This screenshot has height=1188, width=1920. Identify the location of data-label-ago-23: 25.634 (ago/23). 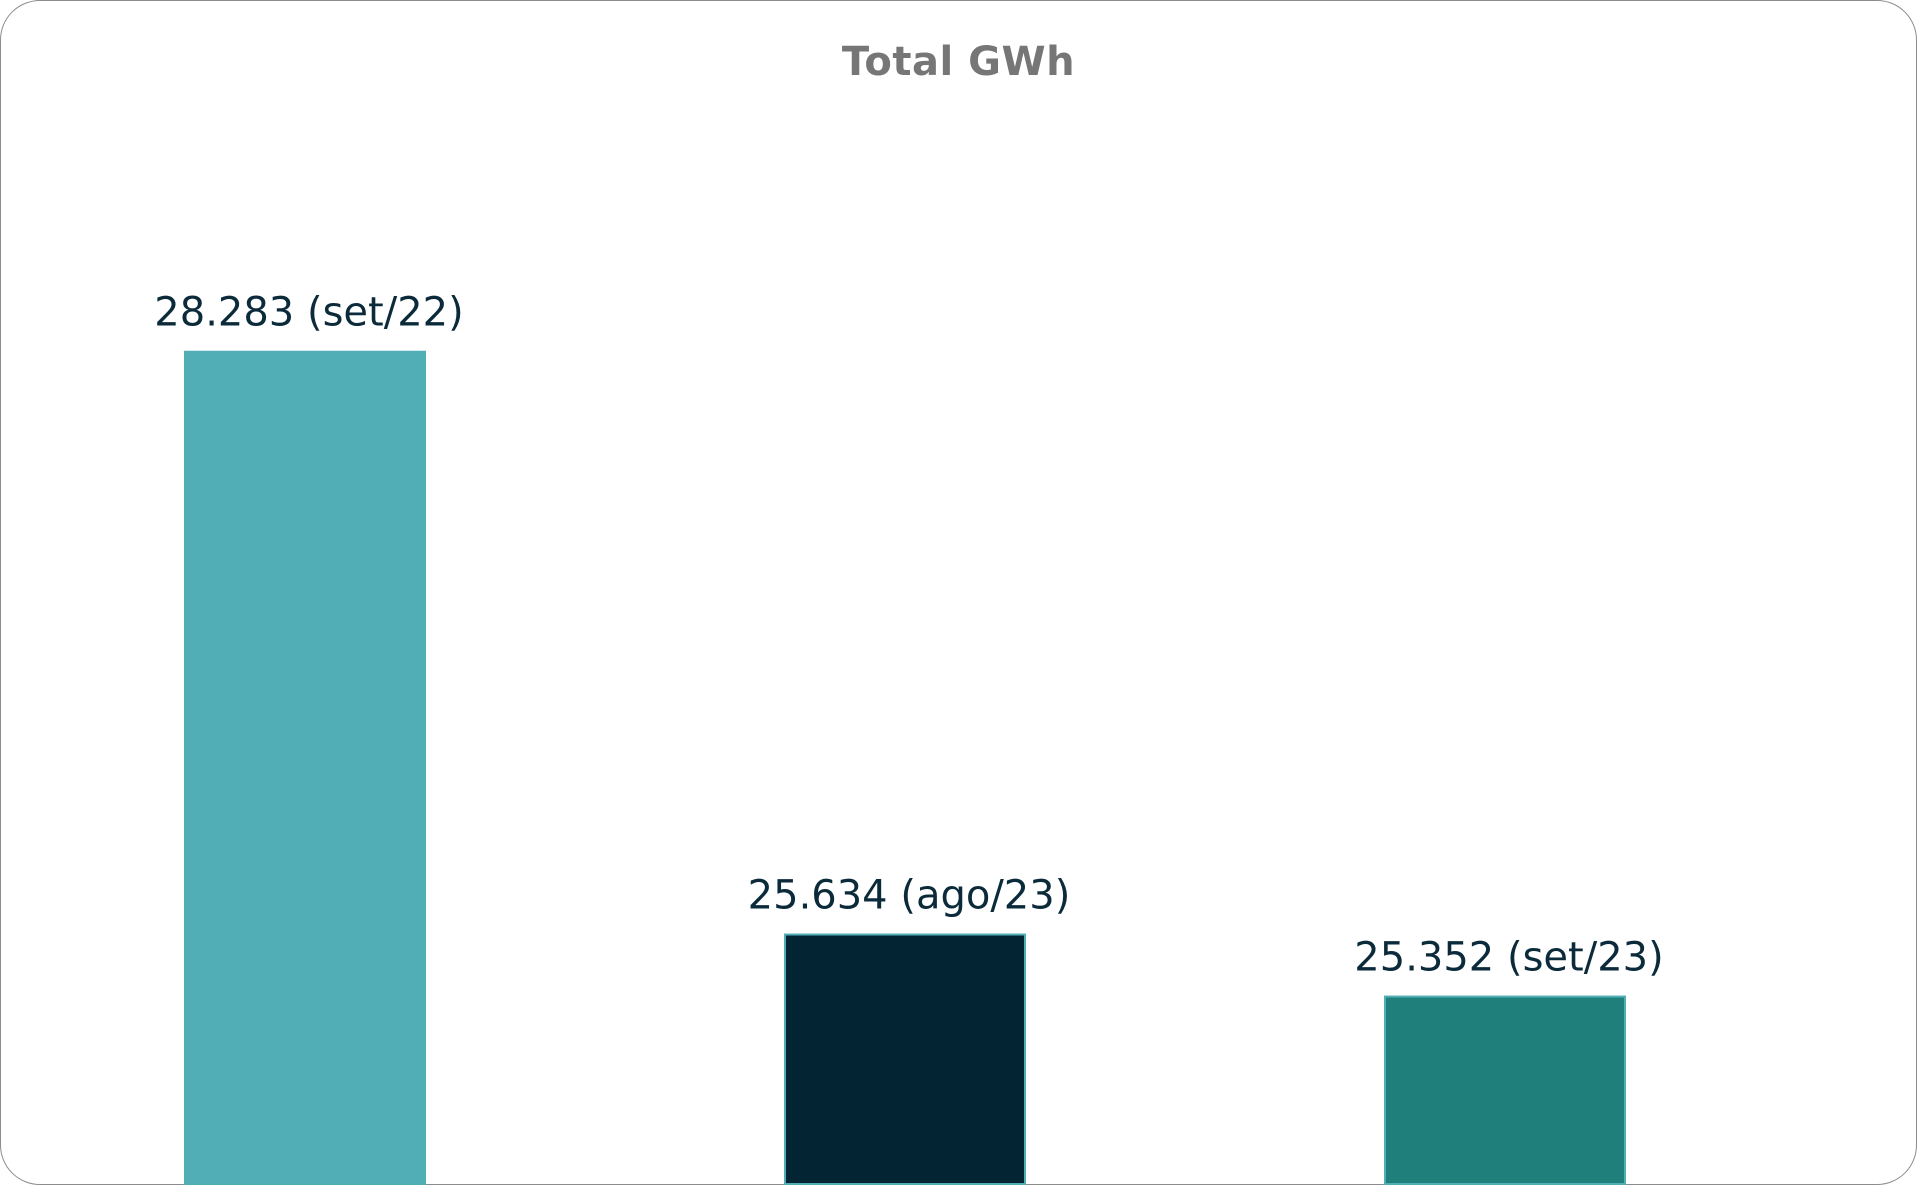
(909, 896).